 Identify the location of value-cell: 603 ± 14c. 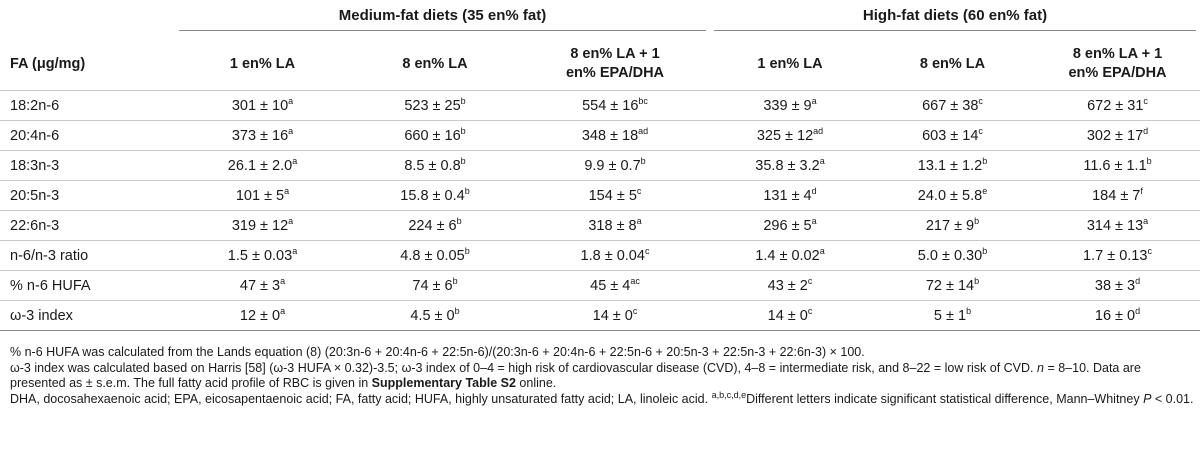
(952, 135).